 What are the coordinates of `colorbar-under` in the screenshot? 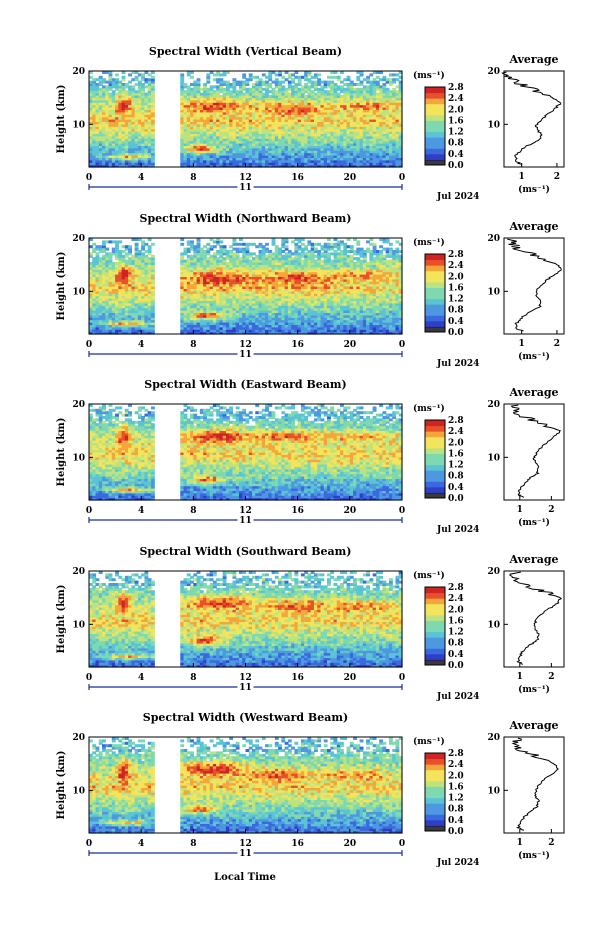 It's located at (435, 163).